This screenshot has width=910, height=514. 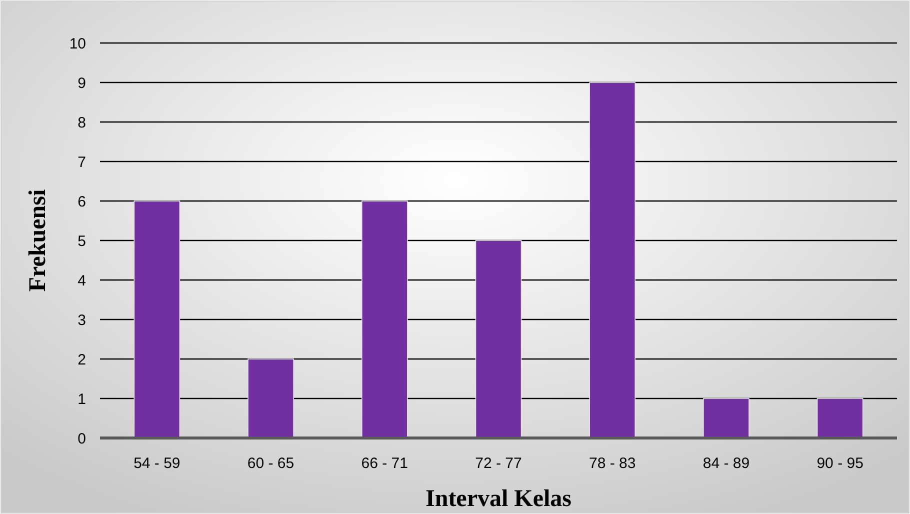 What do you see at coordinates (82, 241) in the screenshot?
I see `y-tick-label: 5` at bounding box center [82, 241].